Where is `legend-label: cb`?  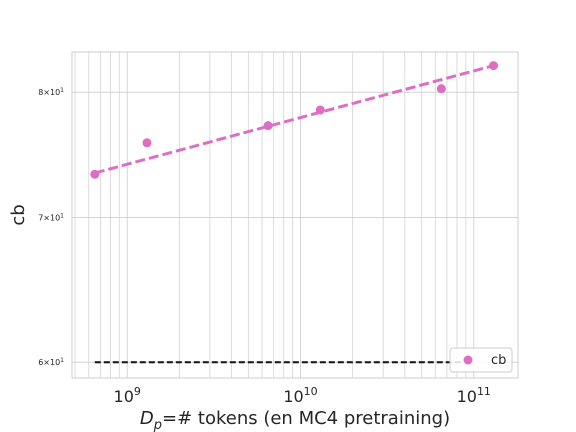 legend-label: cb is located at coordinates (498, 360).